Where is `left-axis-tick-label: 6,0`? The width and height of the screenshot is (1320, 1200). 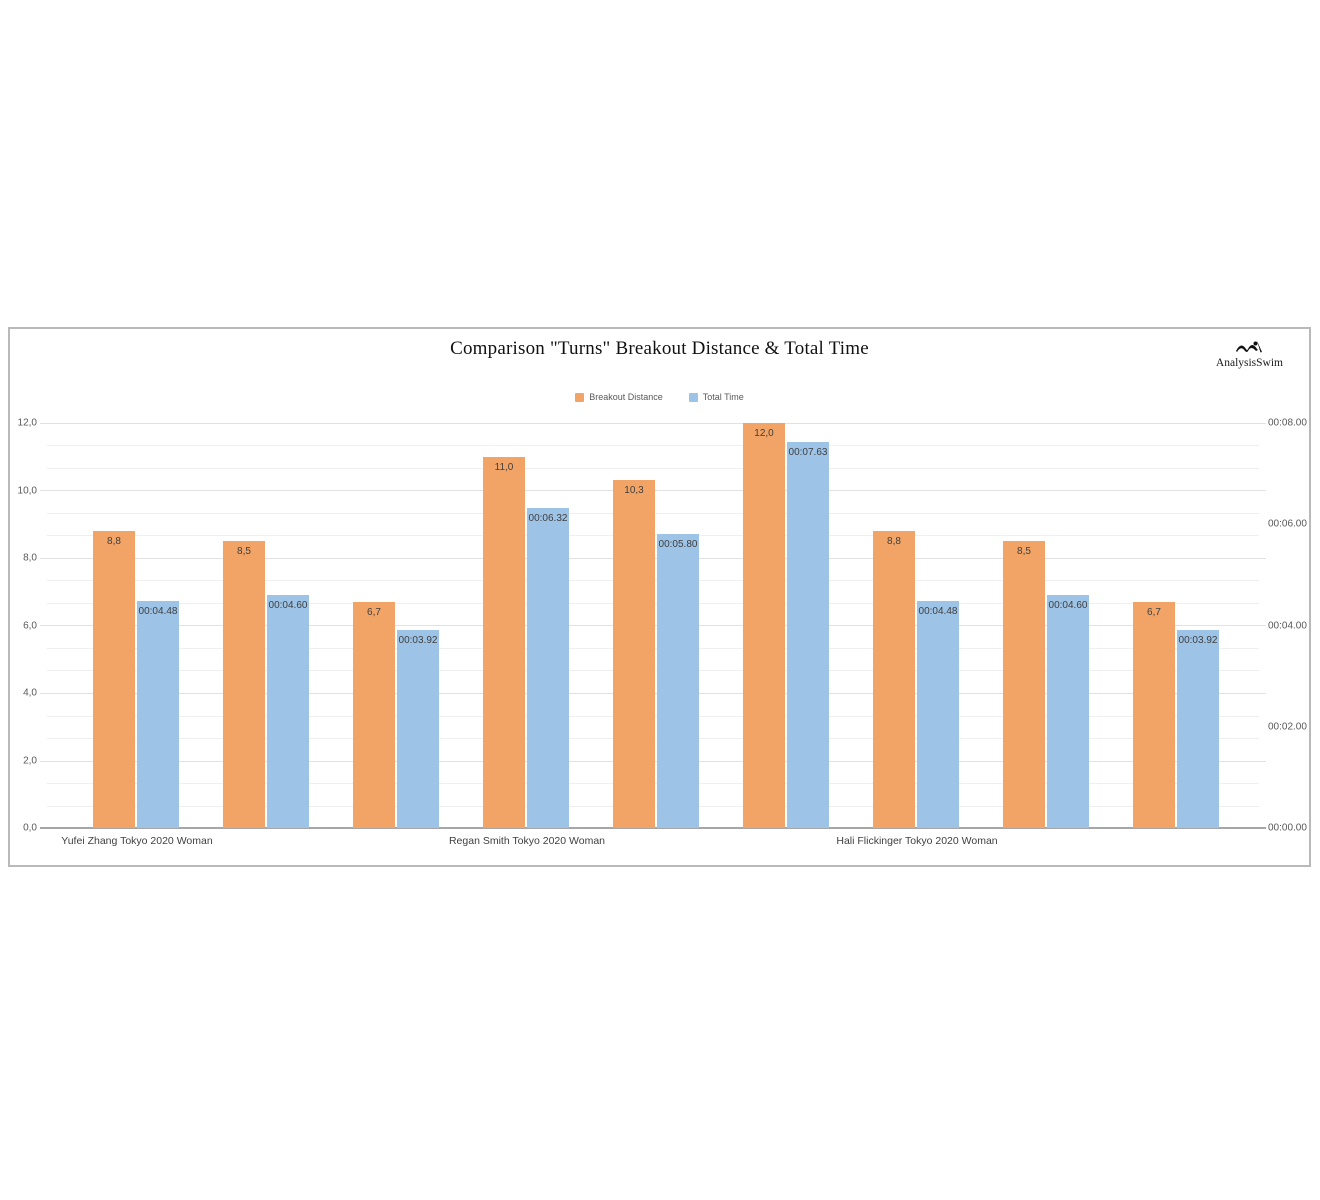
left-axis-tick-label: 6,0 is located at coordinates (30, 625).